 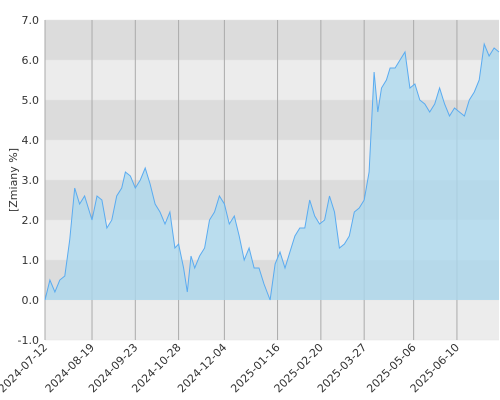 I want to click on y-tick-label: 6.0, so click(x=31, y=60).